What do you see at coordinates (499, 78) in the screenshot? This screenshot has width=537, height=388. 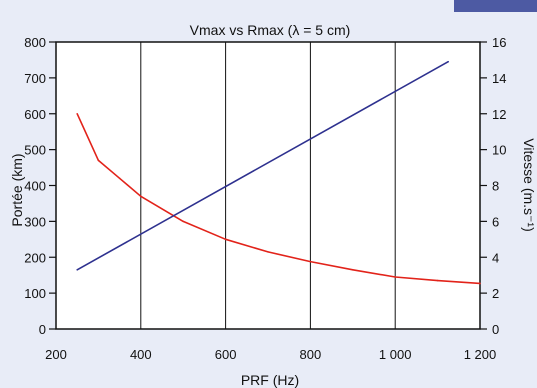 I see `y-right-tick-label: 14` at bounding box center [499, 78].